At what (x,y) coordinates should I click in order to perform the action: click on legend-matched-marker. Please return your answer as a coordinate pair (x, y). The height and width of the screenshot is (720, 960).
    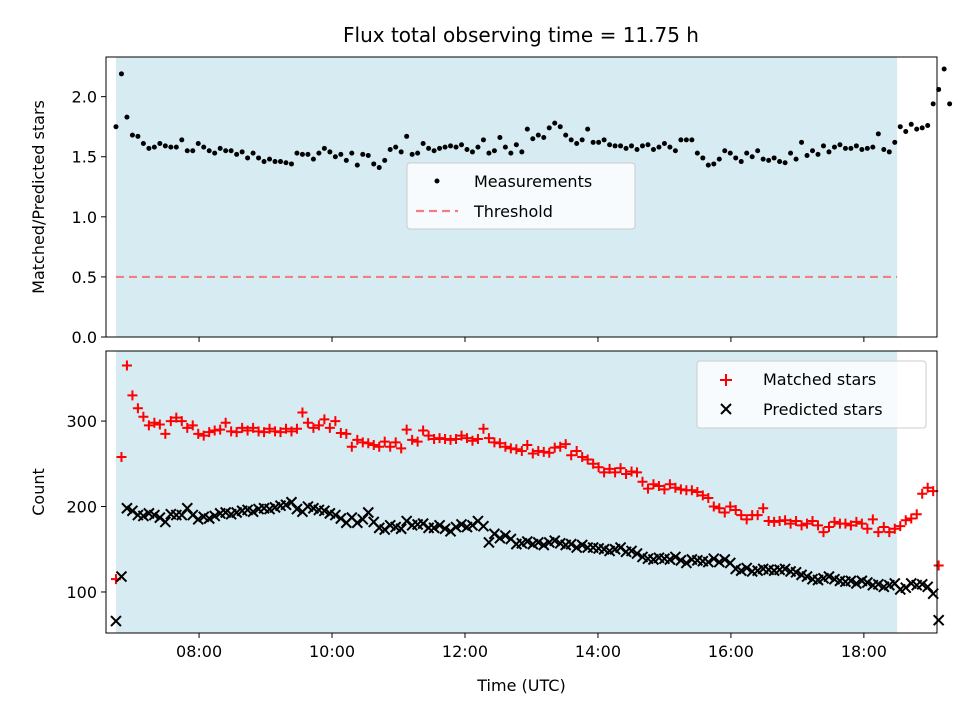
    Looking at the image, I should click on (726, 380).